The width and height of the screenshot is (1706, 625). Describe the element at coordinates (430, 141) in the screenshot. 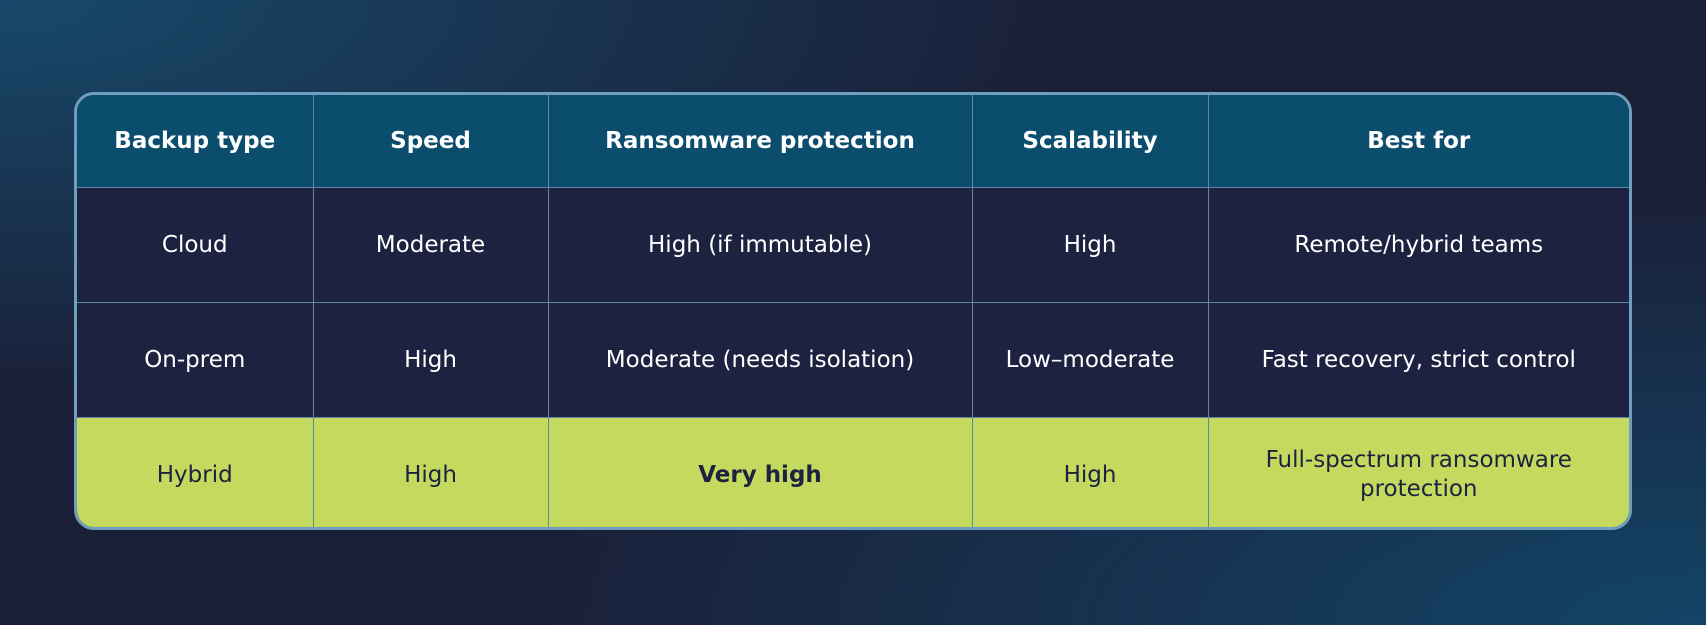

I see `header-cell: Speed` at that location.